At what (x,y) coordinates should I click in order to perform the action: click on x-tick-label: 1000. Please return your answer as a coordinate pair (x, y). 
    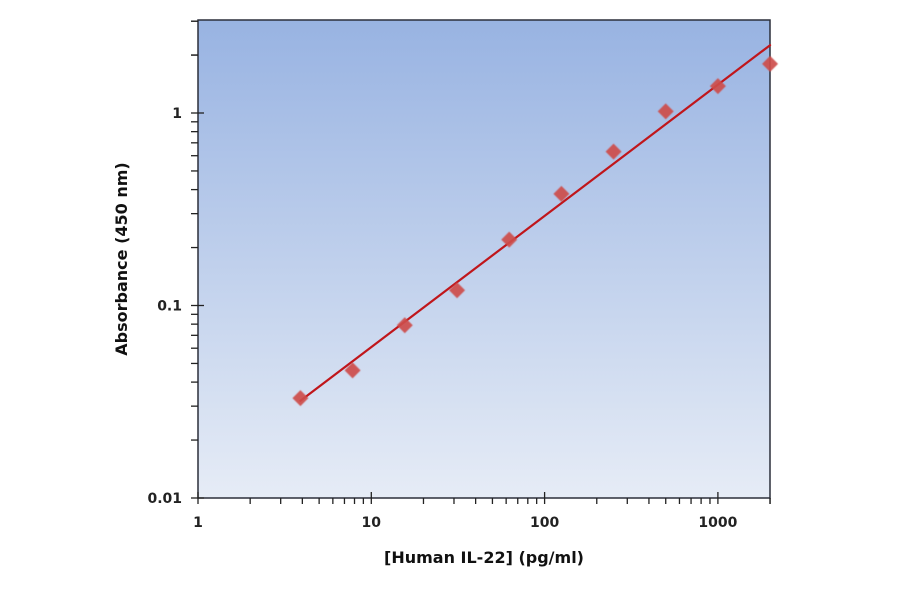
    Looking at the image, I should click on (717, 523).